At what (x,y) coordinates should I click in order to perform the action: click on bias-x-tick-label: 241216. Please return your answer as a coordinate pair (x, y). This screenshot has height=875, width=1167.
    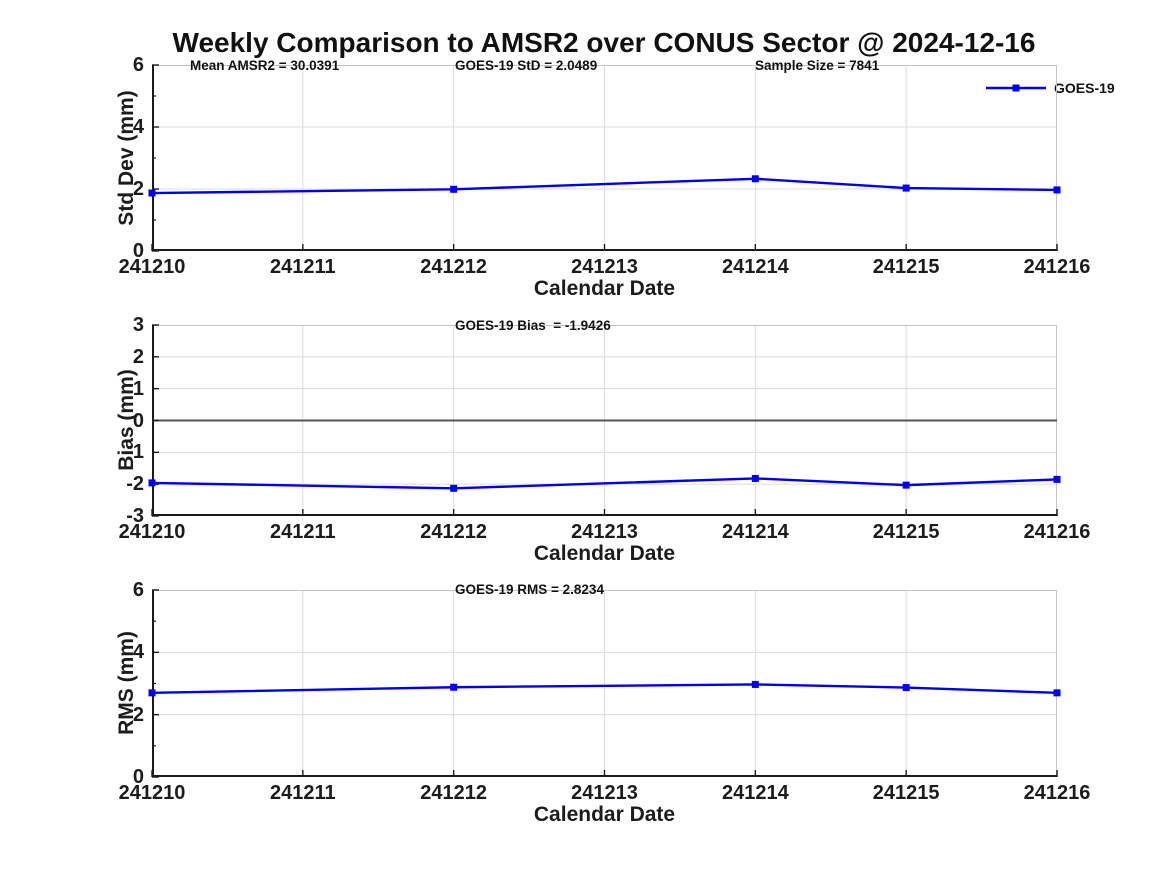
    Looking at the image, I should click on (1057, 532).